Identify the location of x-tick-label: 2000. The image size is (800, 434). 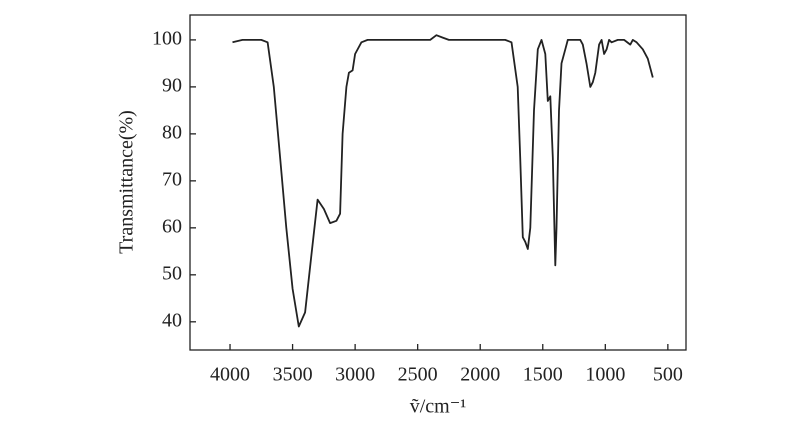
(480, 375).